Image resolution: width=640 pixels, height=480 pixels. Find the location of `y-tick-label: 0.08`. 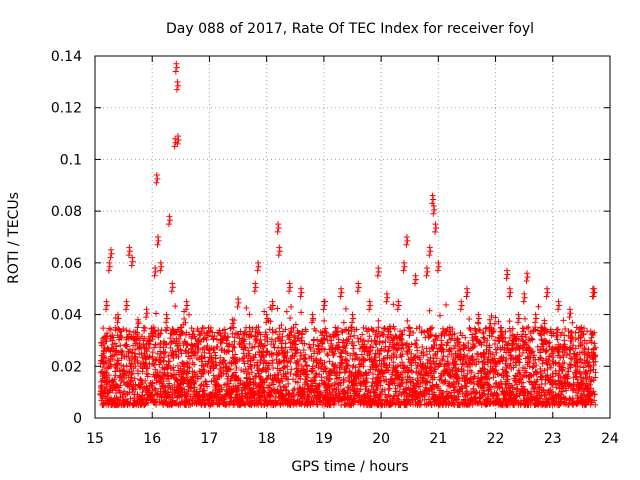

y-tick-label: 0.08 is located at coordinates (66, 212).